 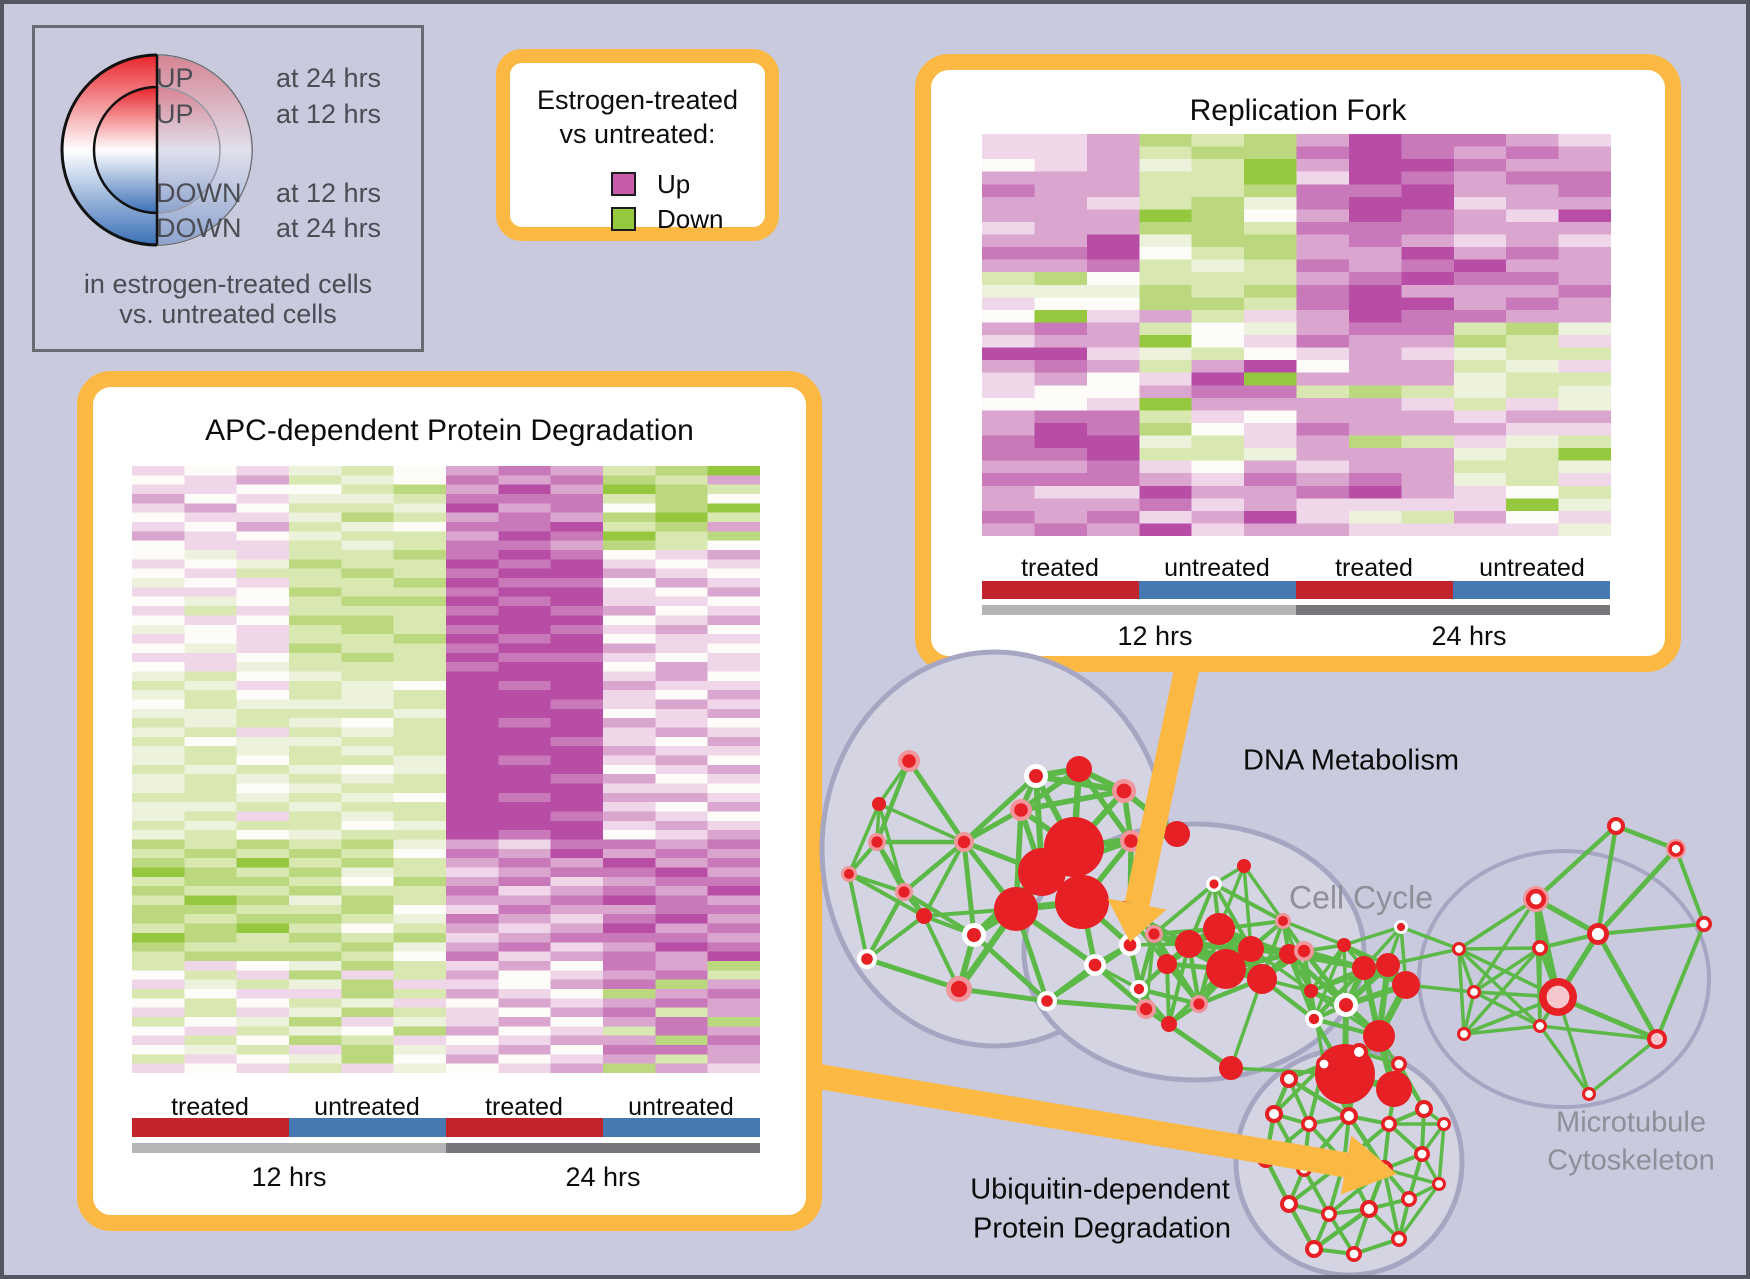 What do you see at coordinates (623, 184) in the screenshot?
I see `up-swatch` at bounding box center [623, 184].